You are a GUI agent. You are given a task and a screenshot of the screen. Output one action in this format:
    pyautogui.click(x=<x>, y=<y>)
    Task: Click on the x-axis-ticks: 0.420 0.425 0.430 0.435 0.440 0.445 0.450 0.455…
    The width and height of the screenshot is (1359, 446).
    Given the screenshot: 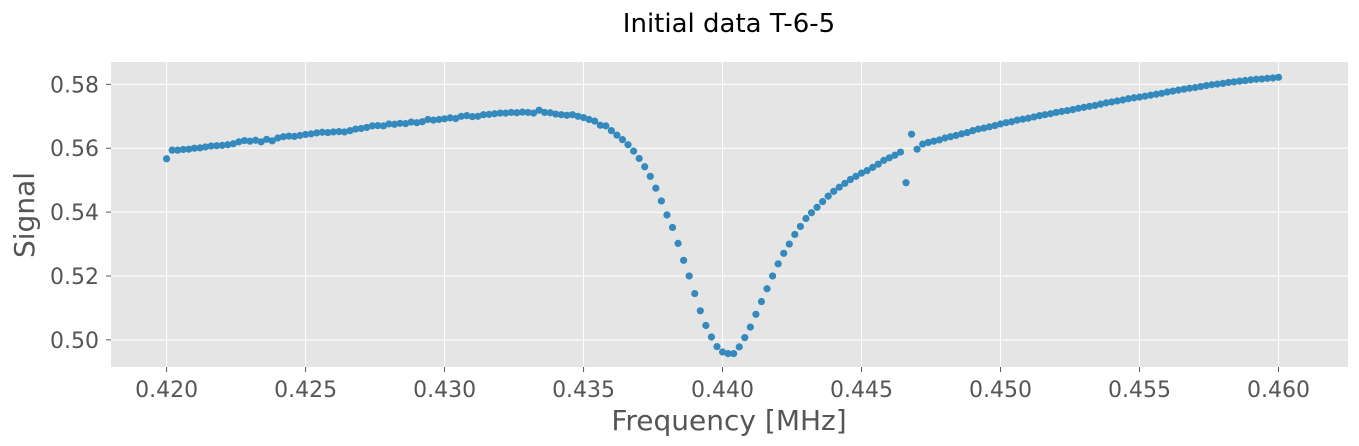 What is the action you would take?
    pyautogui.click(x=722, y=385)
    